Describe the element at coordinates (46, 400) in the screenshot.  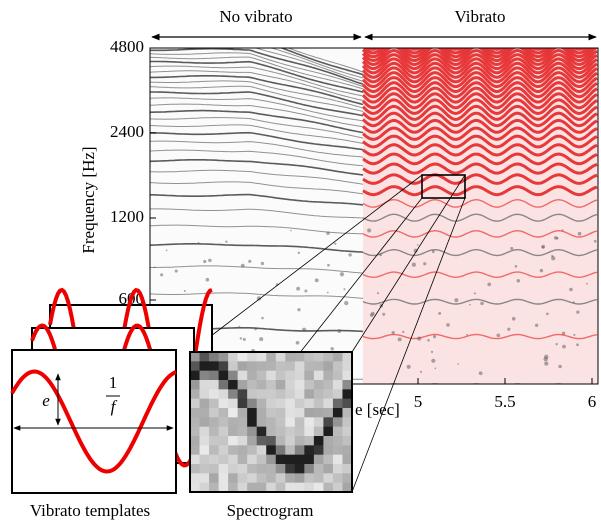
I see `amplitude-label: e` at that location.